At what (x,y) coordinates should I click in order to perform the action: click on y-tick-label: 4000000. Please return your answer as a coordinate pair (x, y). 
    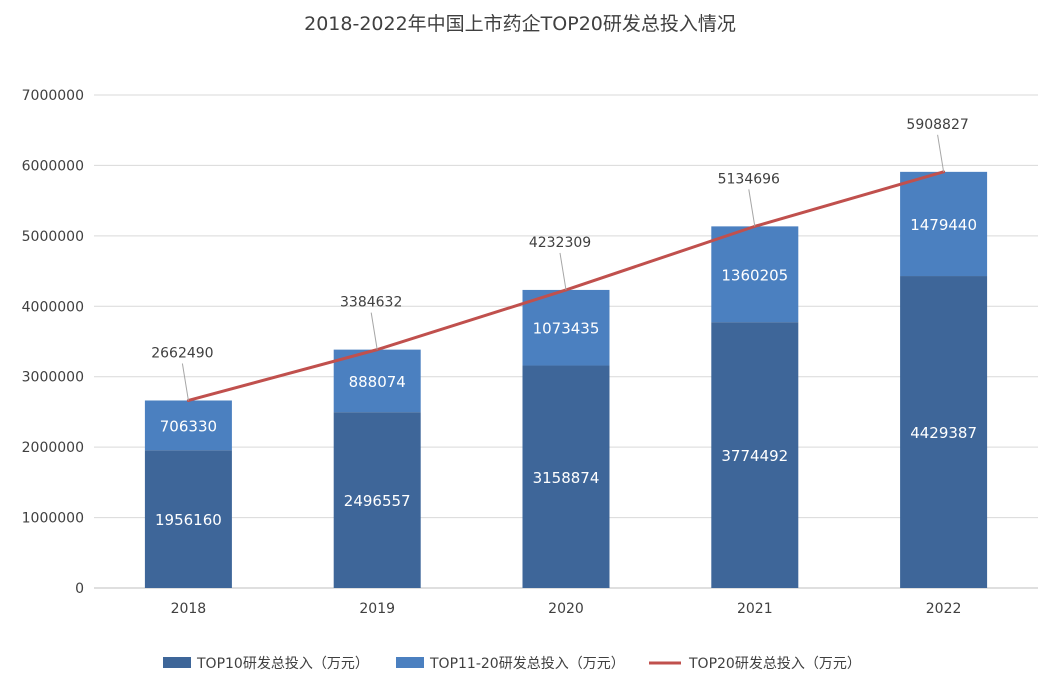
    Looking at the image, I should click on (53, 307).